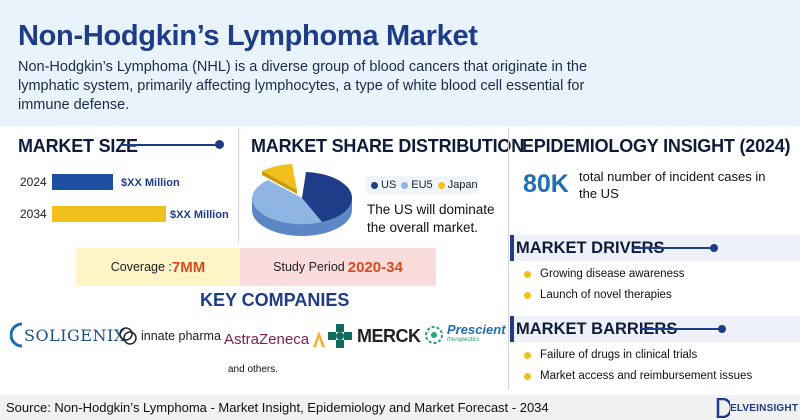 This screenshot has height=420, width=800. I want to click on drivers-rule, so click(672, 248).